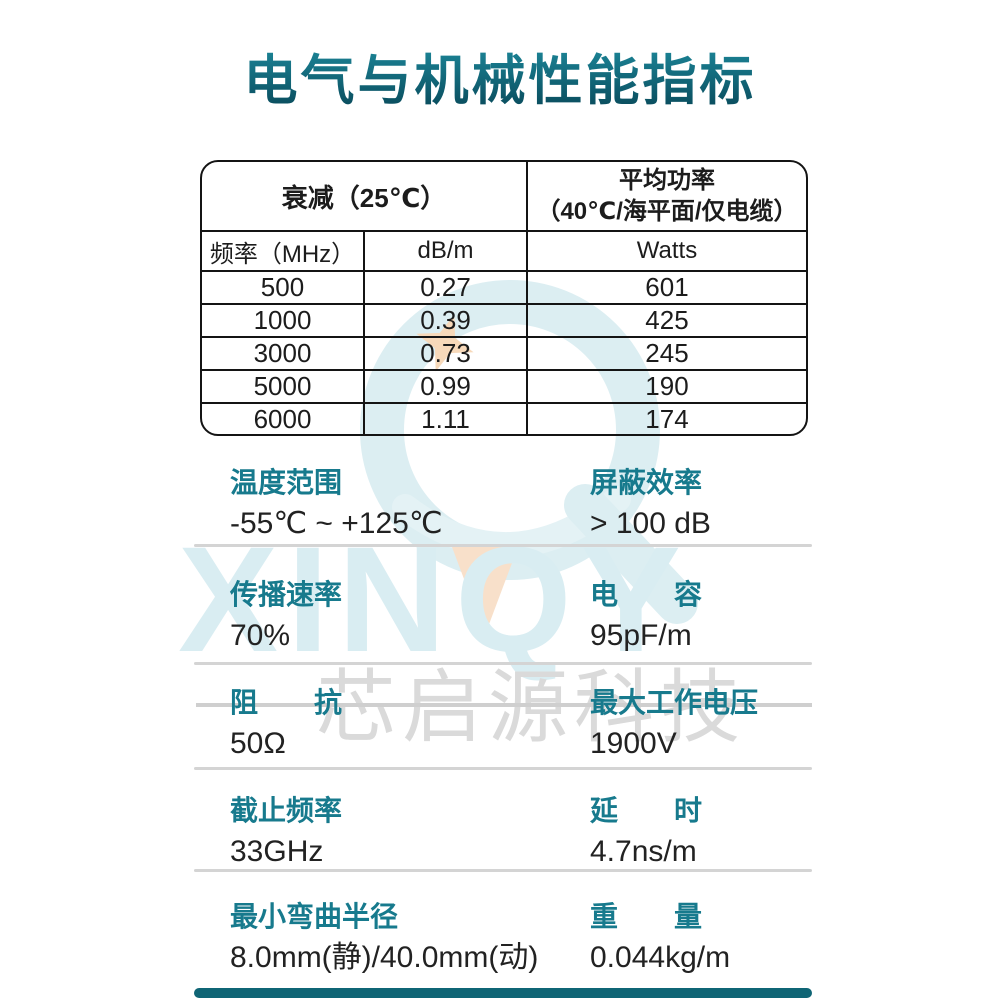  Describe the element at coordinates (260, 635) in the screenshot. I see `spec-value: 70%` at that location.